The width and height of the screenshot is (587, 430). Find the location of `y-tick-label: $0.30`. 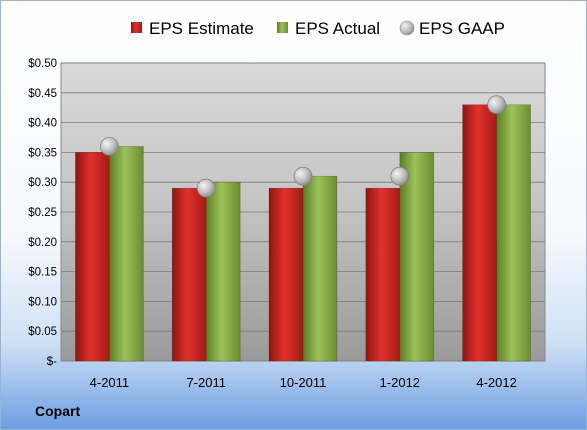

y-tick-label: $0.30 is located at coordinates (42, 183).